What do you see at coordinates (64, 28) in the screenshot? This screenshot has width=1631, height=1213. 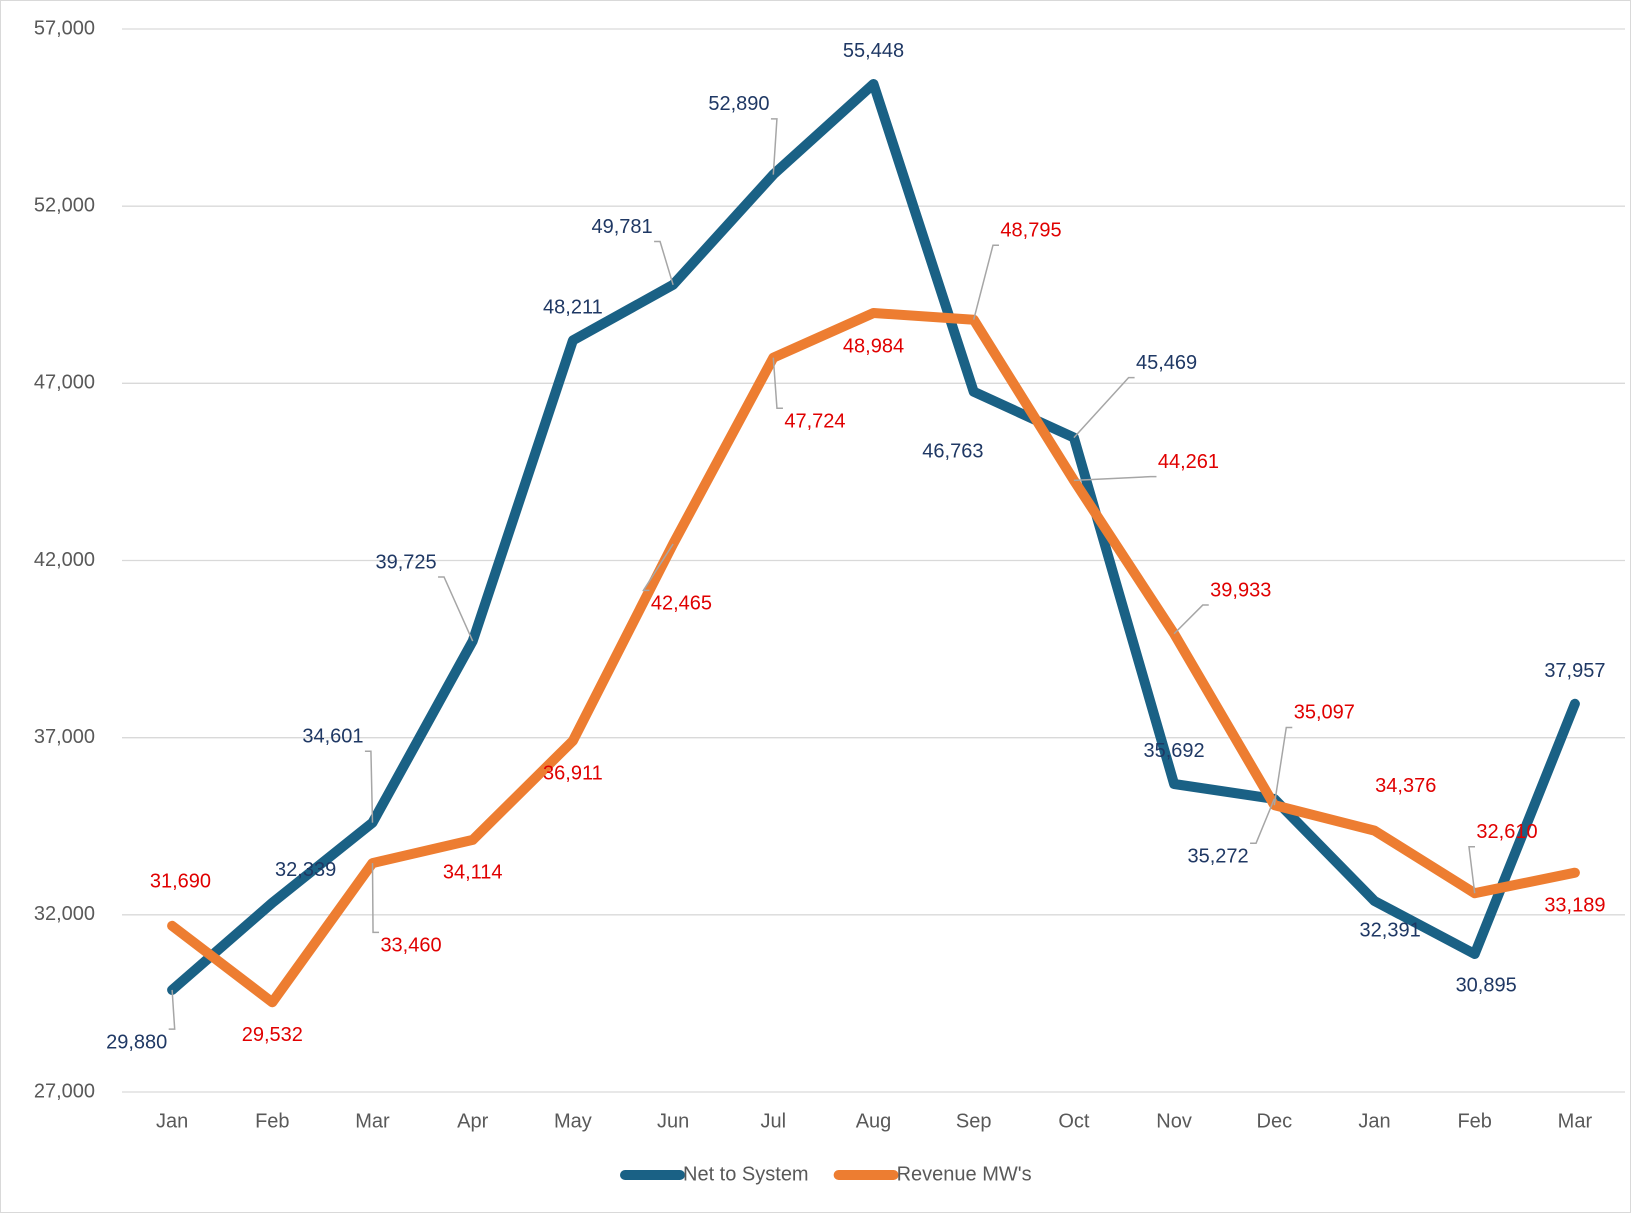 I see `y-tick-label: 57,000` at bounding box center [64, 28].